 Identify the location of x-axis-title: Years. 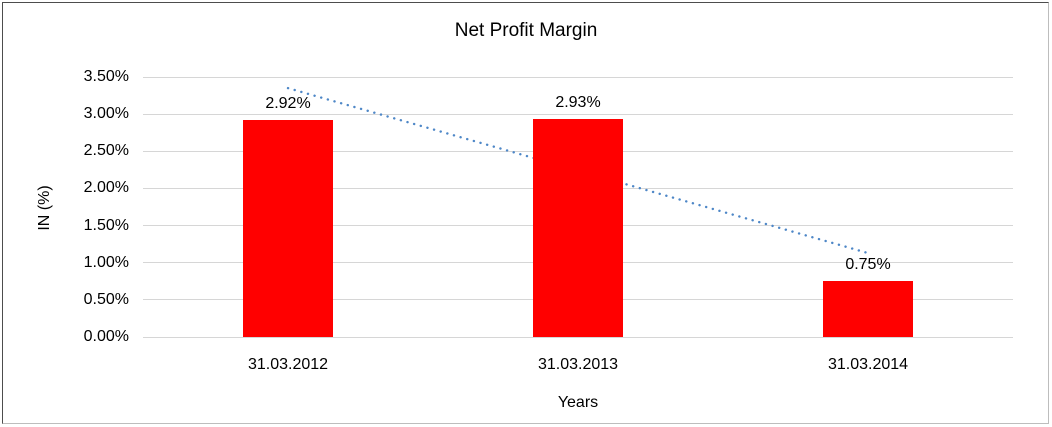
(578, 402).